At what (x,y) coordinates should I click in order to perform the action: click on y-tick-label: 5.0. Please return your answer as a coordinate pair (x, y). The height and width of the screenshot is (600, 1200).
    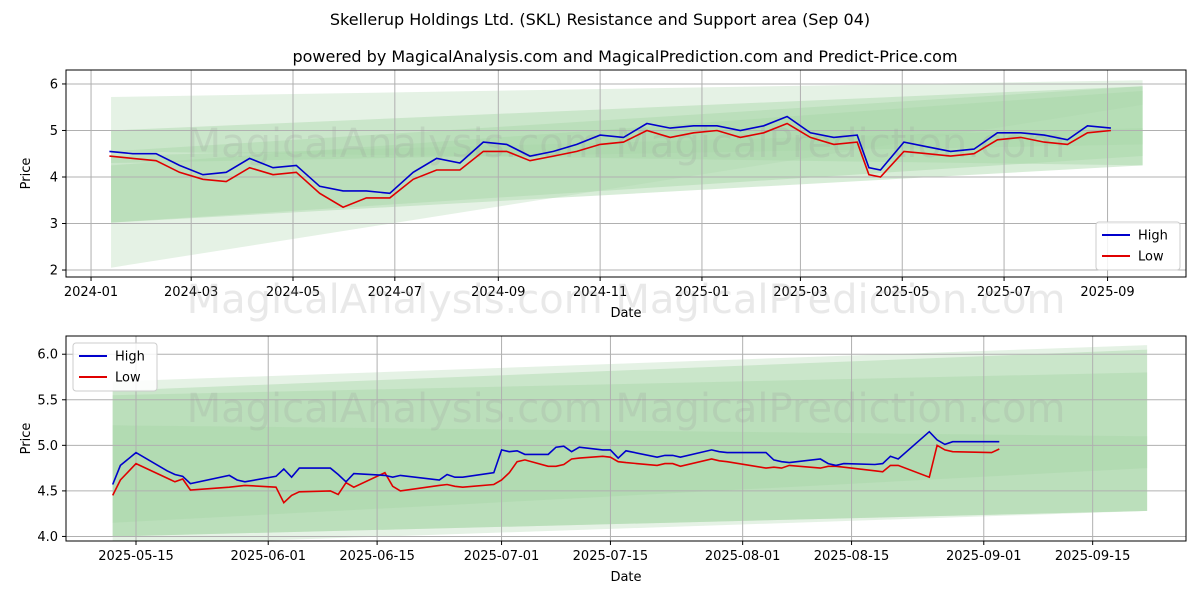
    Looking at the image, I should click on (47, 446).